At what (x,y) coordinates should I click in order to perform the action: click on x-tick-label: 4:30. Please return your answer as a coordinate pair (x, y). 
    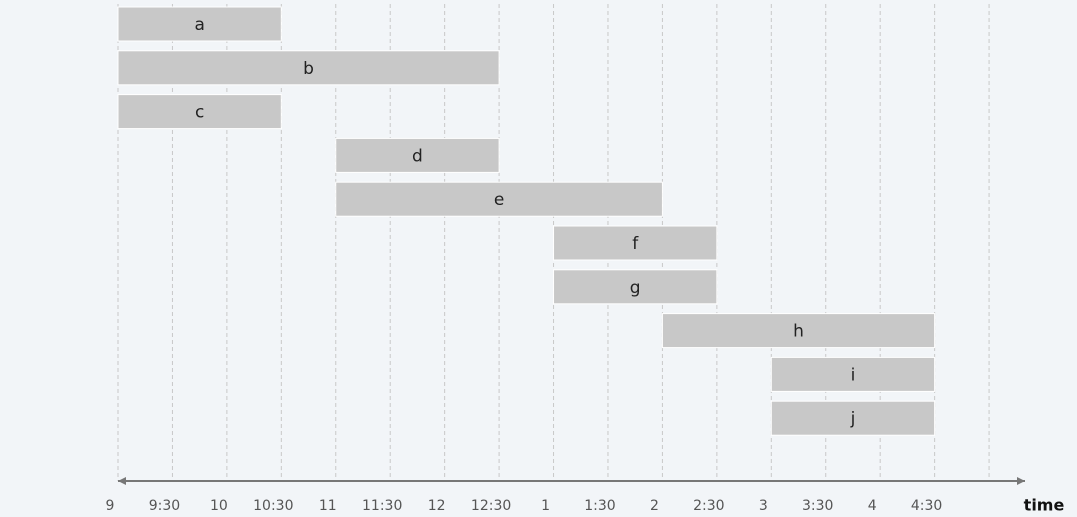
    Looking at the image, I should click on (926, 506).